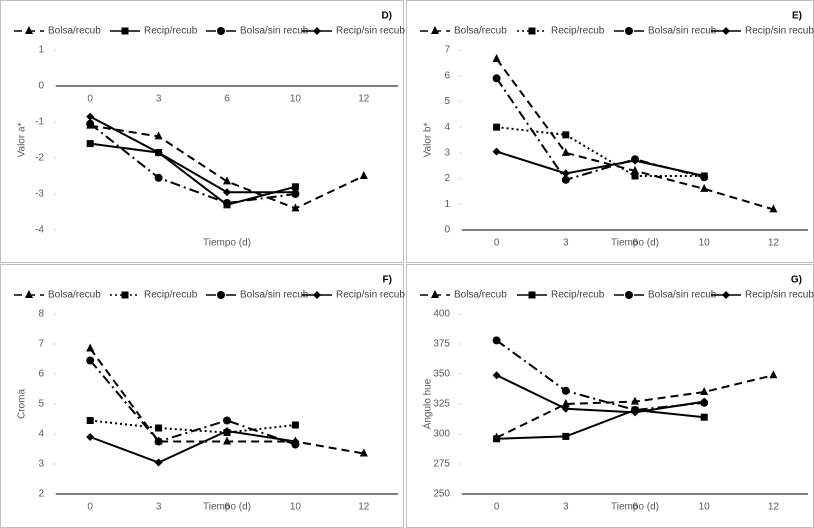 The height and width of the screenshot is (528, 814). I want to click on x-tick-label: 10, so click(296, 99).